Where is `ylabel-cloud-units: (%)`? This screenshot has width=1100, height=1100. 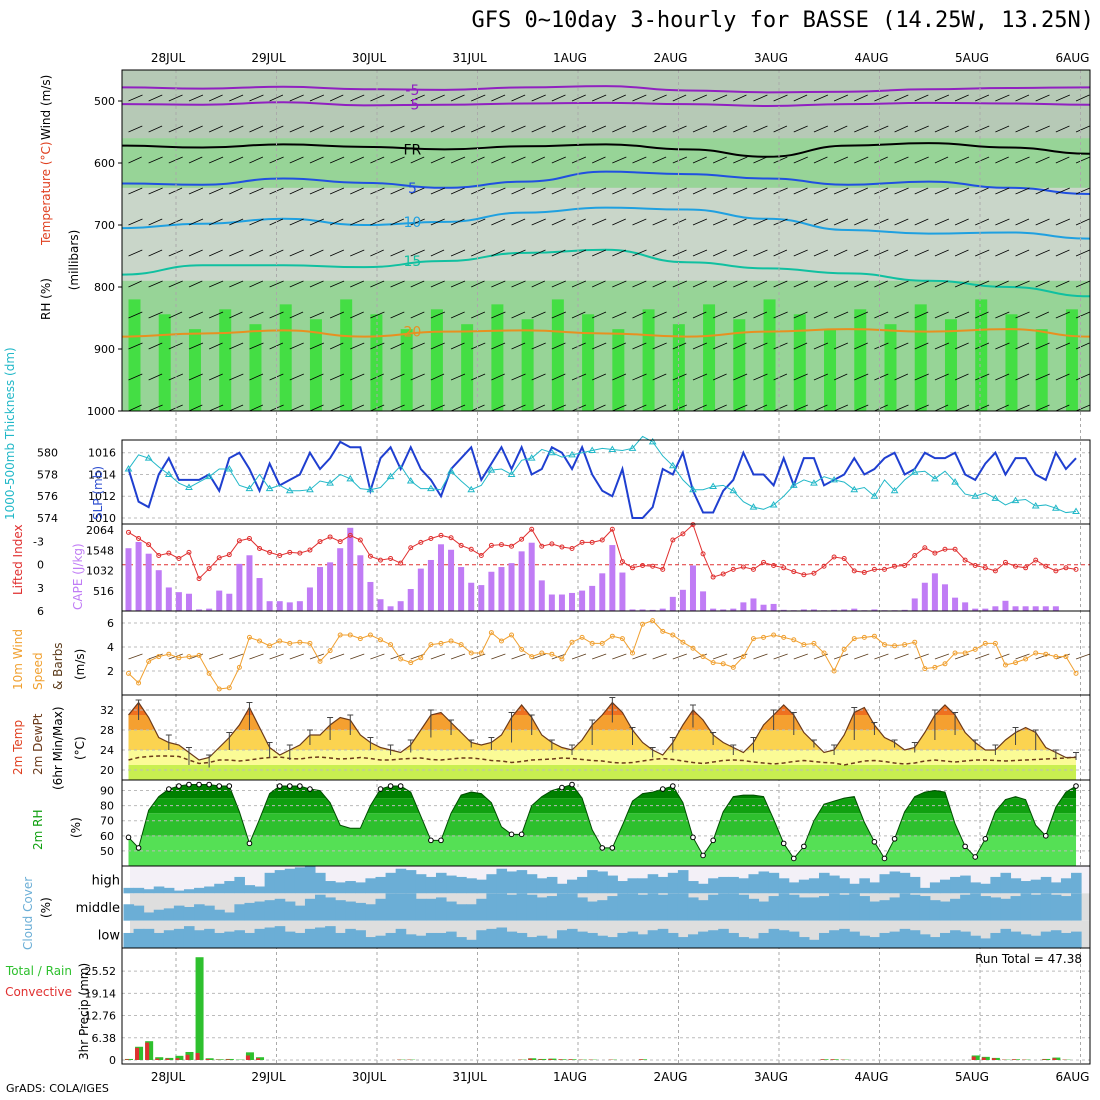 ylabel-cloud-units: (%) is located at coordinates (46, 907).